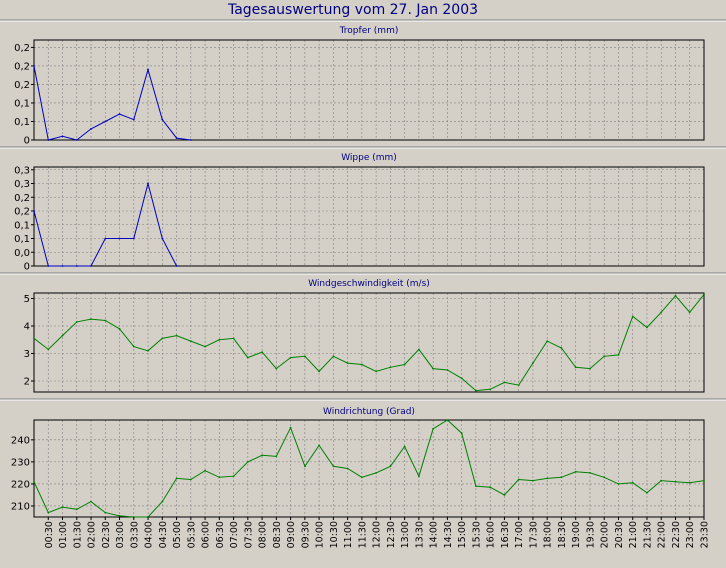 The height and width of the screenshot is (568, 726). What do you see at coordinates (448, 534) in the screenshot?
I see `x-tick-label: 14:30` at bounding box center [448, 534].